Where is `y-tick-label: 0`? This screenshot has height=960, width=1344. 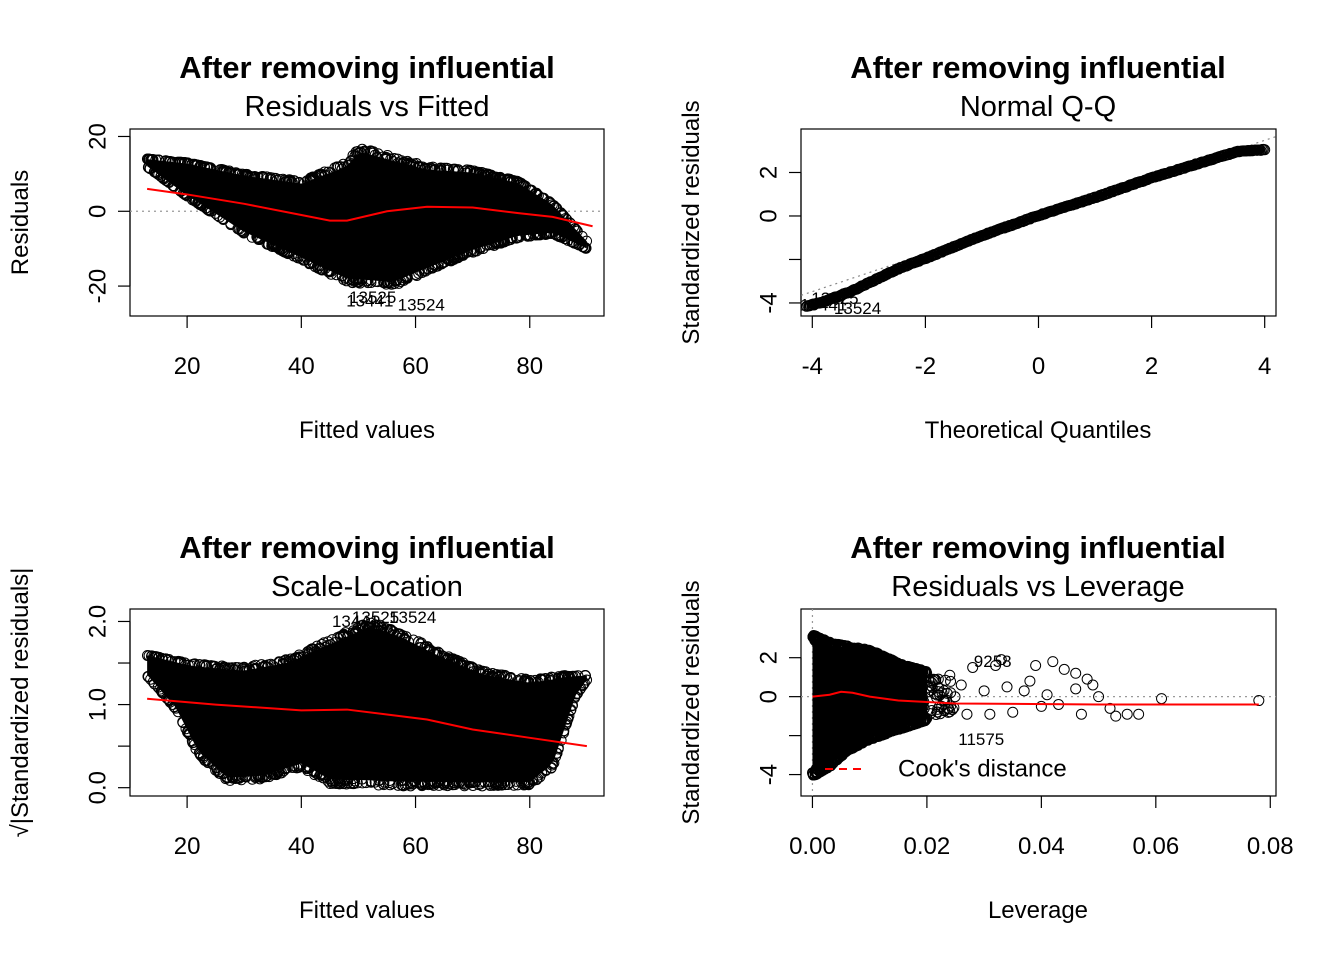 y-tick-label: 0 is located at coordinates (98, 211).